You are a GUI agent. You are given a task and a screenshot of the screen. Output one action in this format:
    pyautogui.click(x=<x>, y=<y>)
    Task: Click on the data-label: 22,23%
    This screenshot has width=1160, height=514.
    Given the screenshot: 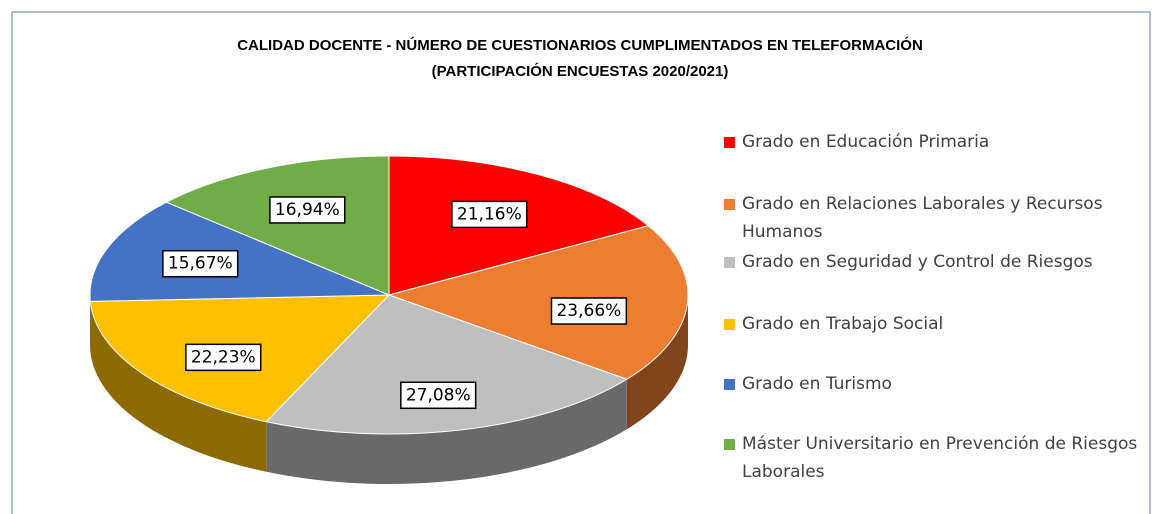 What is the action you would take?
    pyautogui.click(x=223, y=357)
    